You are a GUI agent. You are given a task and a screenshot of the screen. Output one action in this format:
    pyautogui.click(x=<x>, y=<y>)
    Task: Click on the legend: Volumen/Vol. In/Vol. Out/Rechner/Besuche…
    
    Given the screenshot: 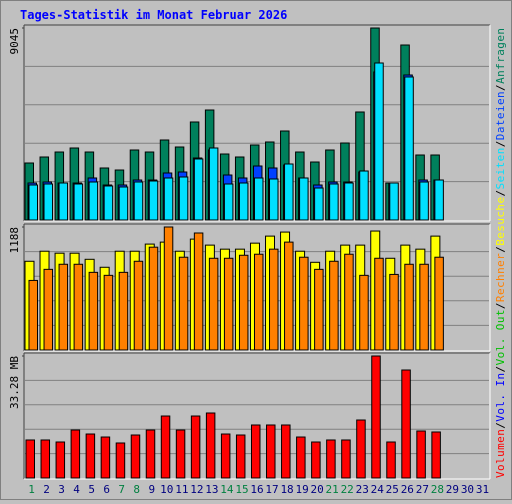 What is the action you would take?
    pyautogui.click(x=500, y=253)
    